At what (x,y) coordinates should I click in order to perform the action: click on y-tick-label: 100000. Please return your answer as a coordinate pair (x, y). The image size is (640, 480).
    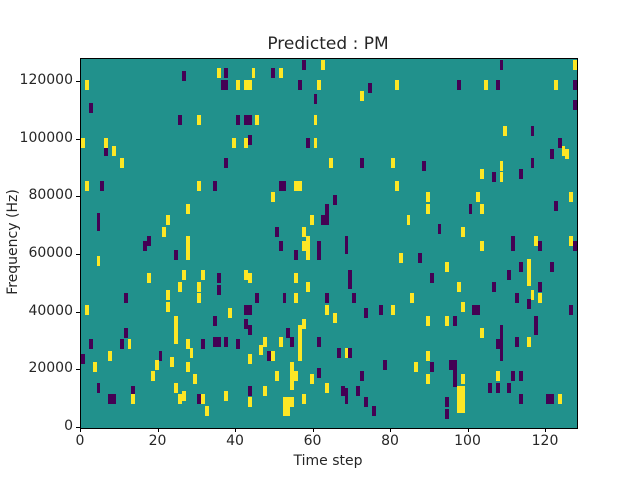
    Looking at the image, I should click on (46, 137).